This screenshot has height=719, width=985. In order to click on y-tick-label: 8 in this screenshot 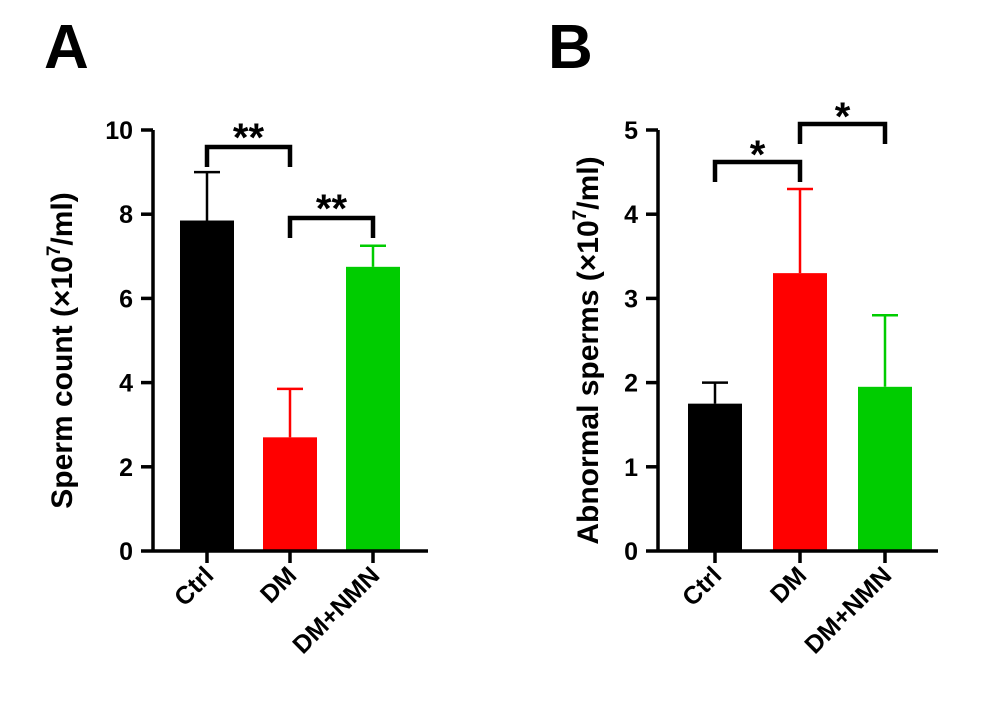, I will do `click(126, 215)`.